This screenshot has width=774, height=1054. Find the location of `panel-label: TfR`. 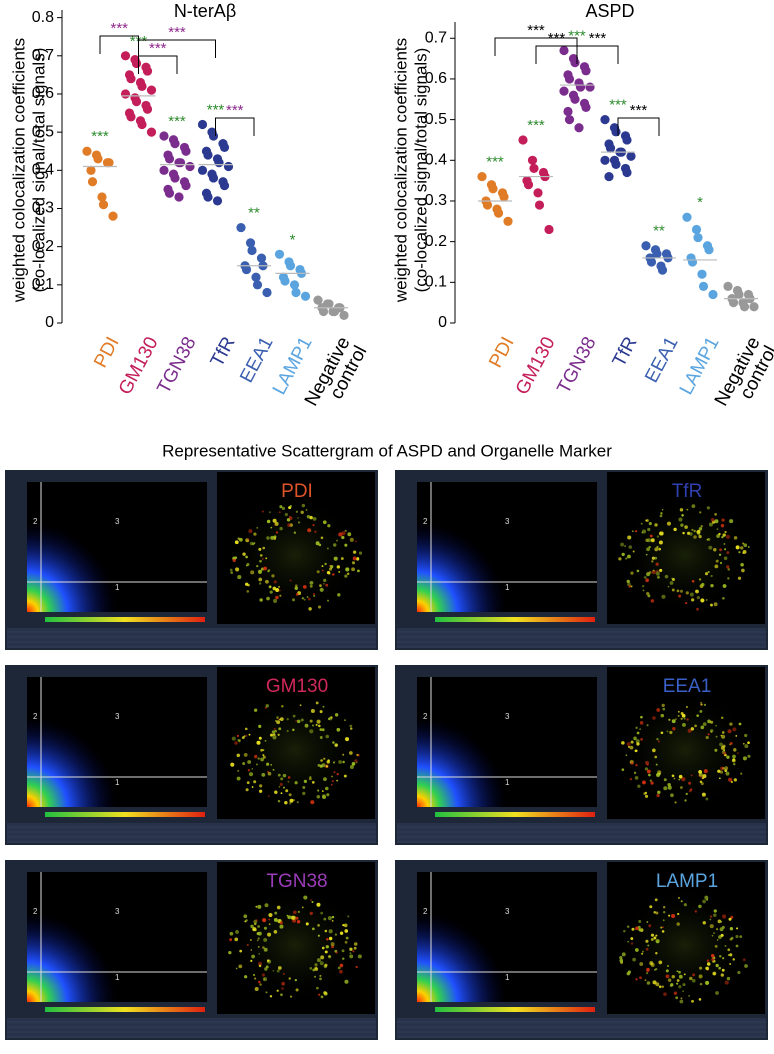

panel-label: TfR is located at coordinates (687, 491).